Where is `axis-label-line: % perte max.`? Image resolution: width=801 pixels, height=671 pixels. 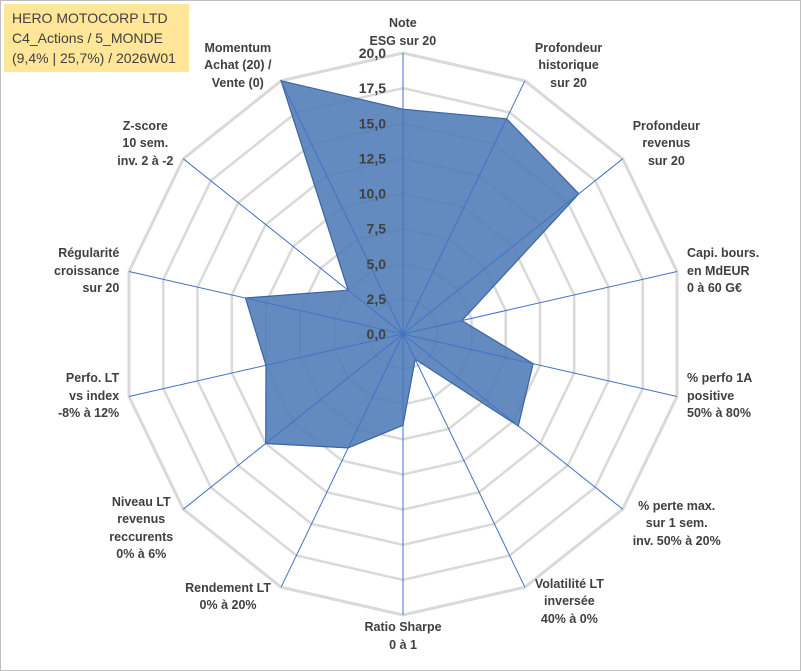
axis-label-line: % perte max. is located at coordinates (677, 505).